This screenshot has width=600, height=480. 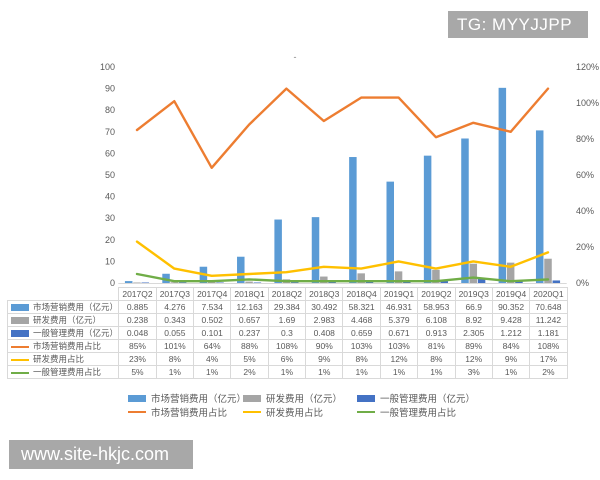 What do you see at coordinates (212, 320) in the screenshot?
I see `table-cell: 0.502` at bounding box center [212, 320].